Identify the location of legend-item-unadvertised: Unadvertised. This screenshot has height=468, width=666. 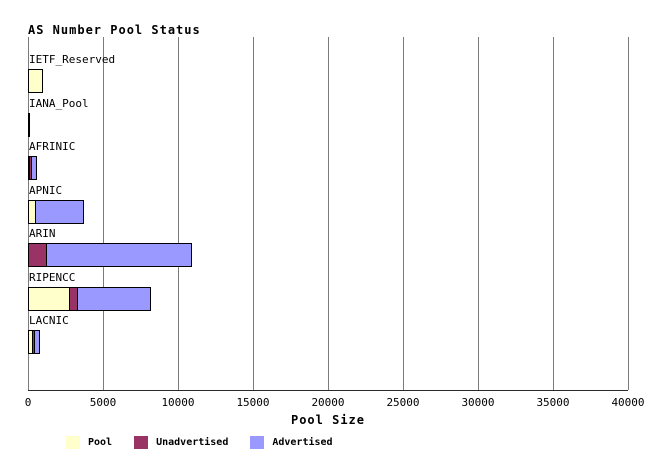
(181, 442).